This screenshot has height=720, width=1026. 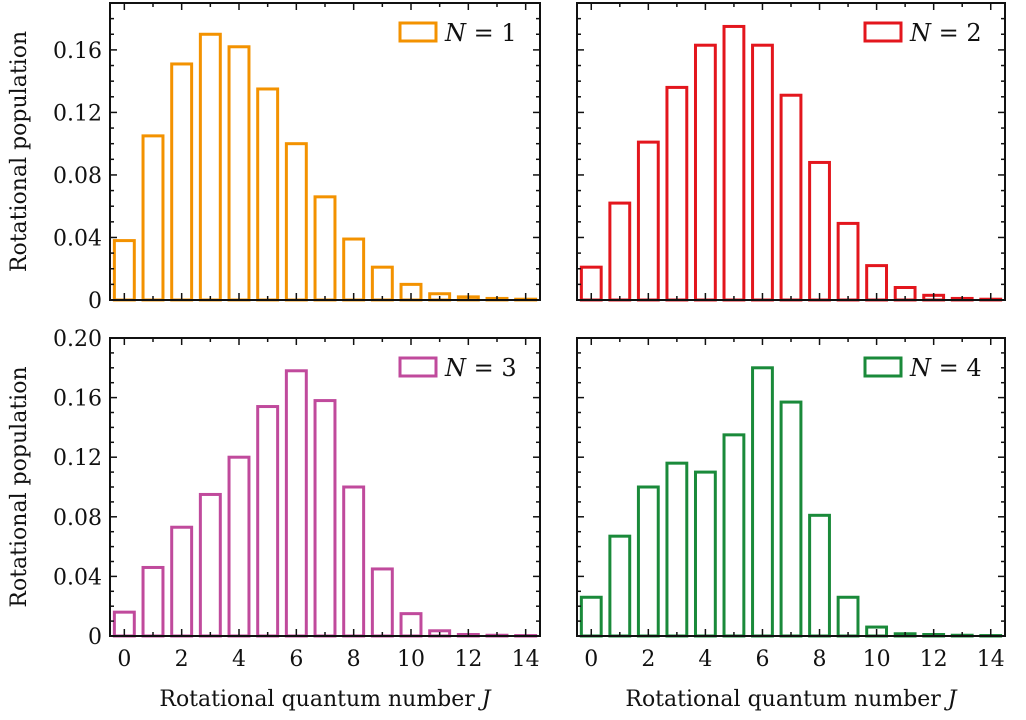 What do you see at coordinates (956, 368) in the screenshot?
I see `legend-eq: = 4` at bounding box center [956, 368].